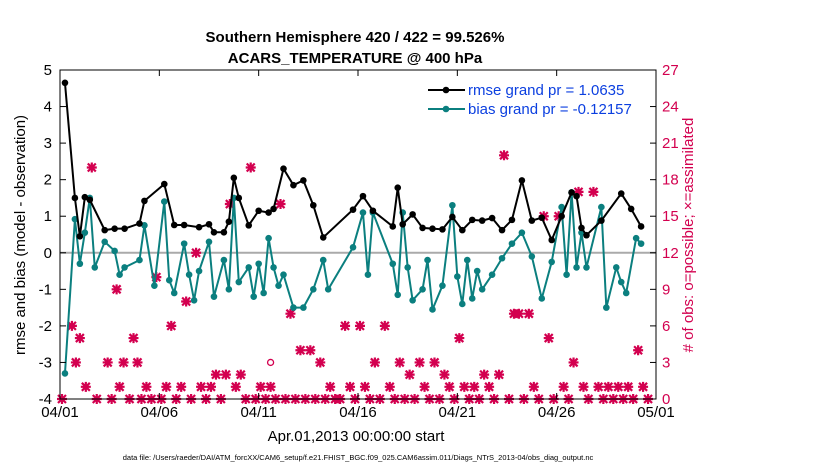  Describe the element at coordinates (666, 399) in the screenshot. I see `y2-tick-label: 0` at that location.